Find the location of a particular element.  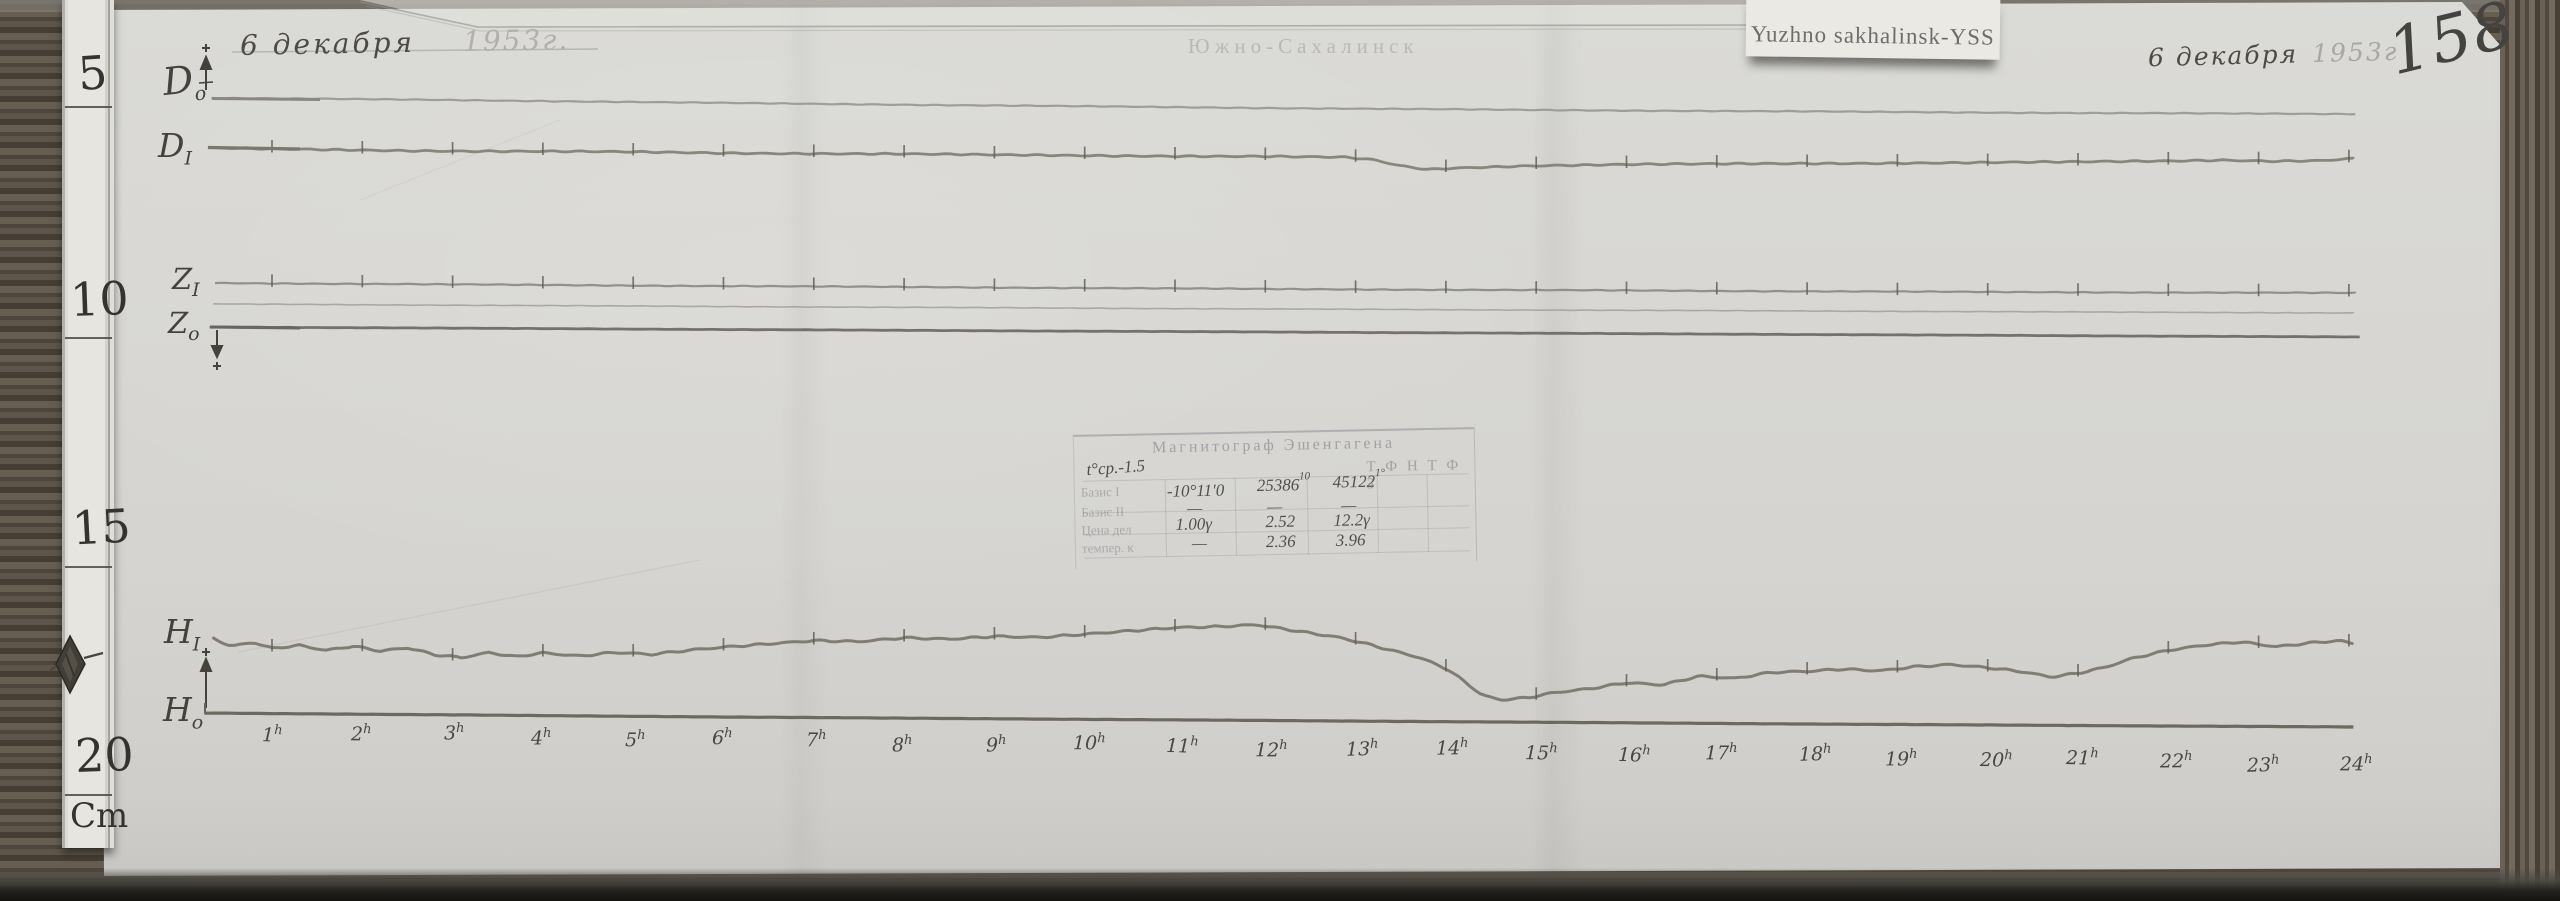

hour-label: 16h is located at coordinates (1634, 755).